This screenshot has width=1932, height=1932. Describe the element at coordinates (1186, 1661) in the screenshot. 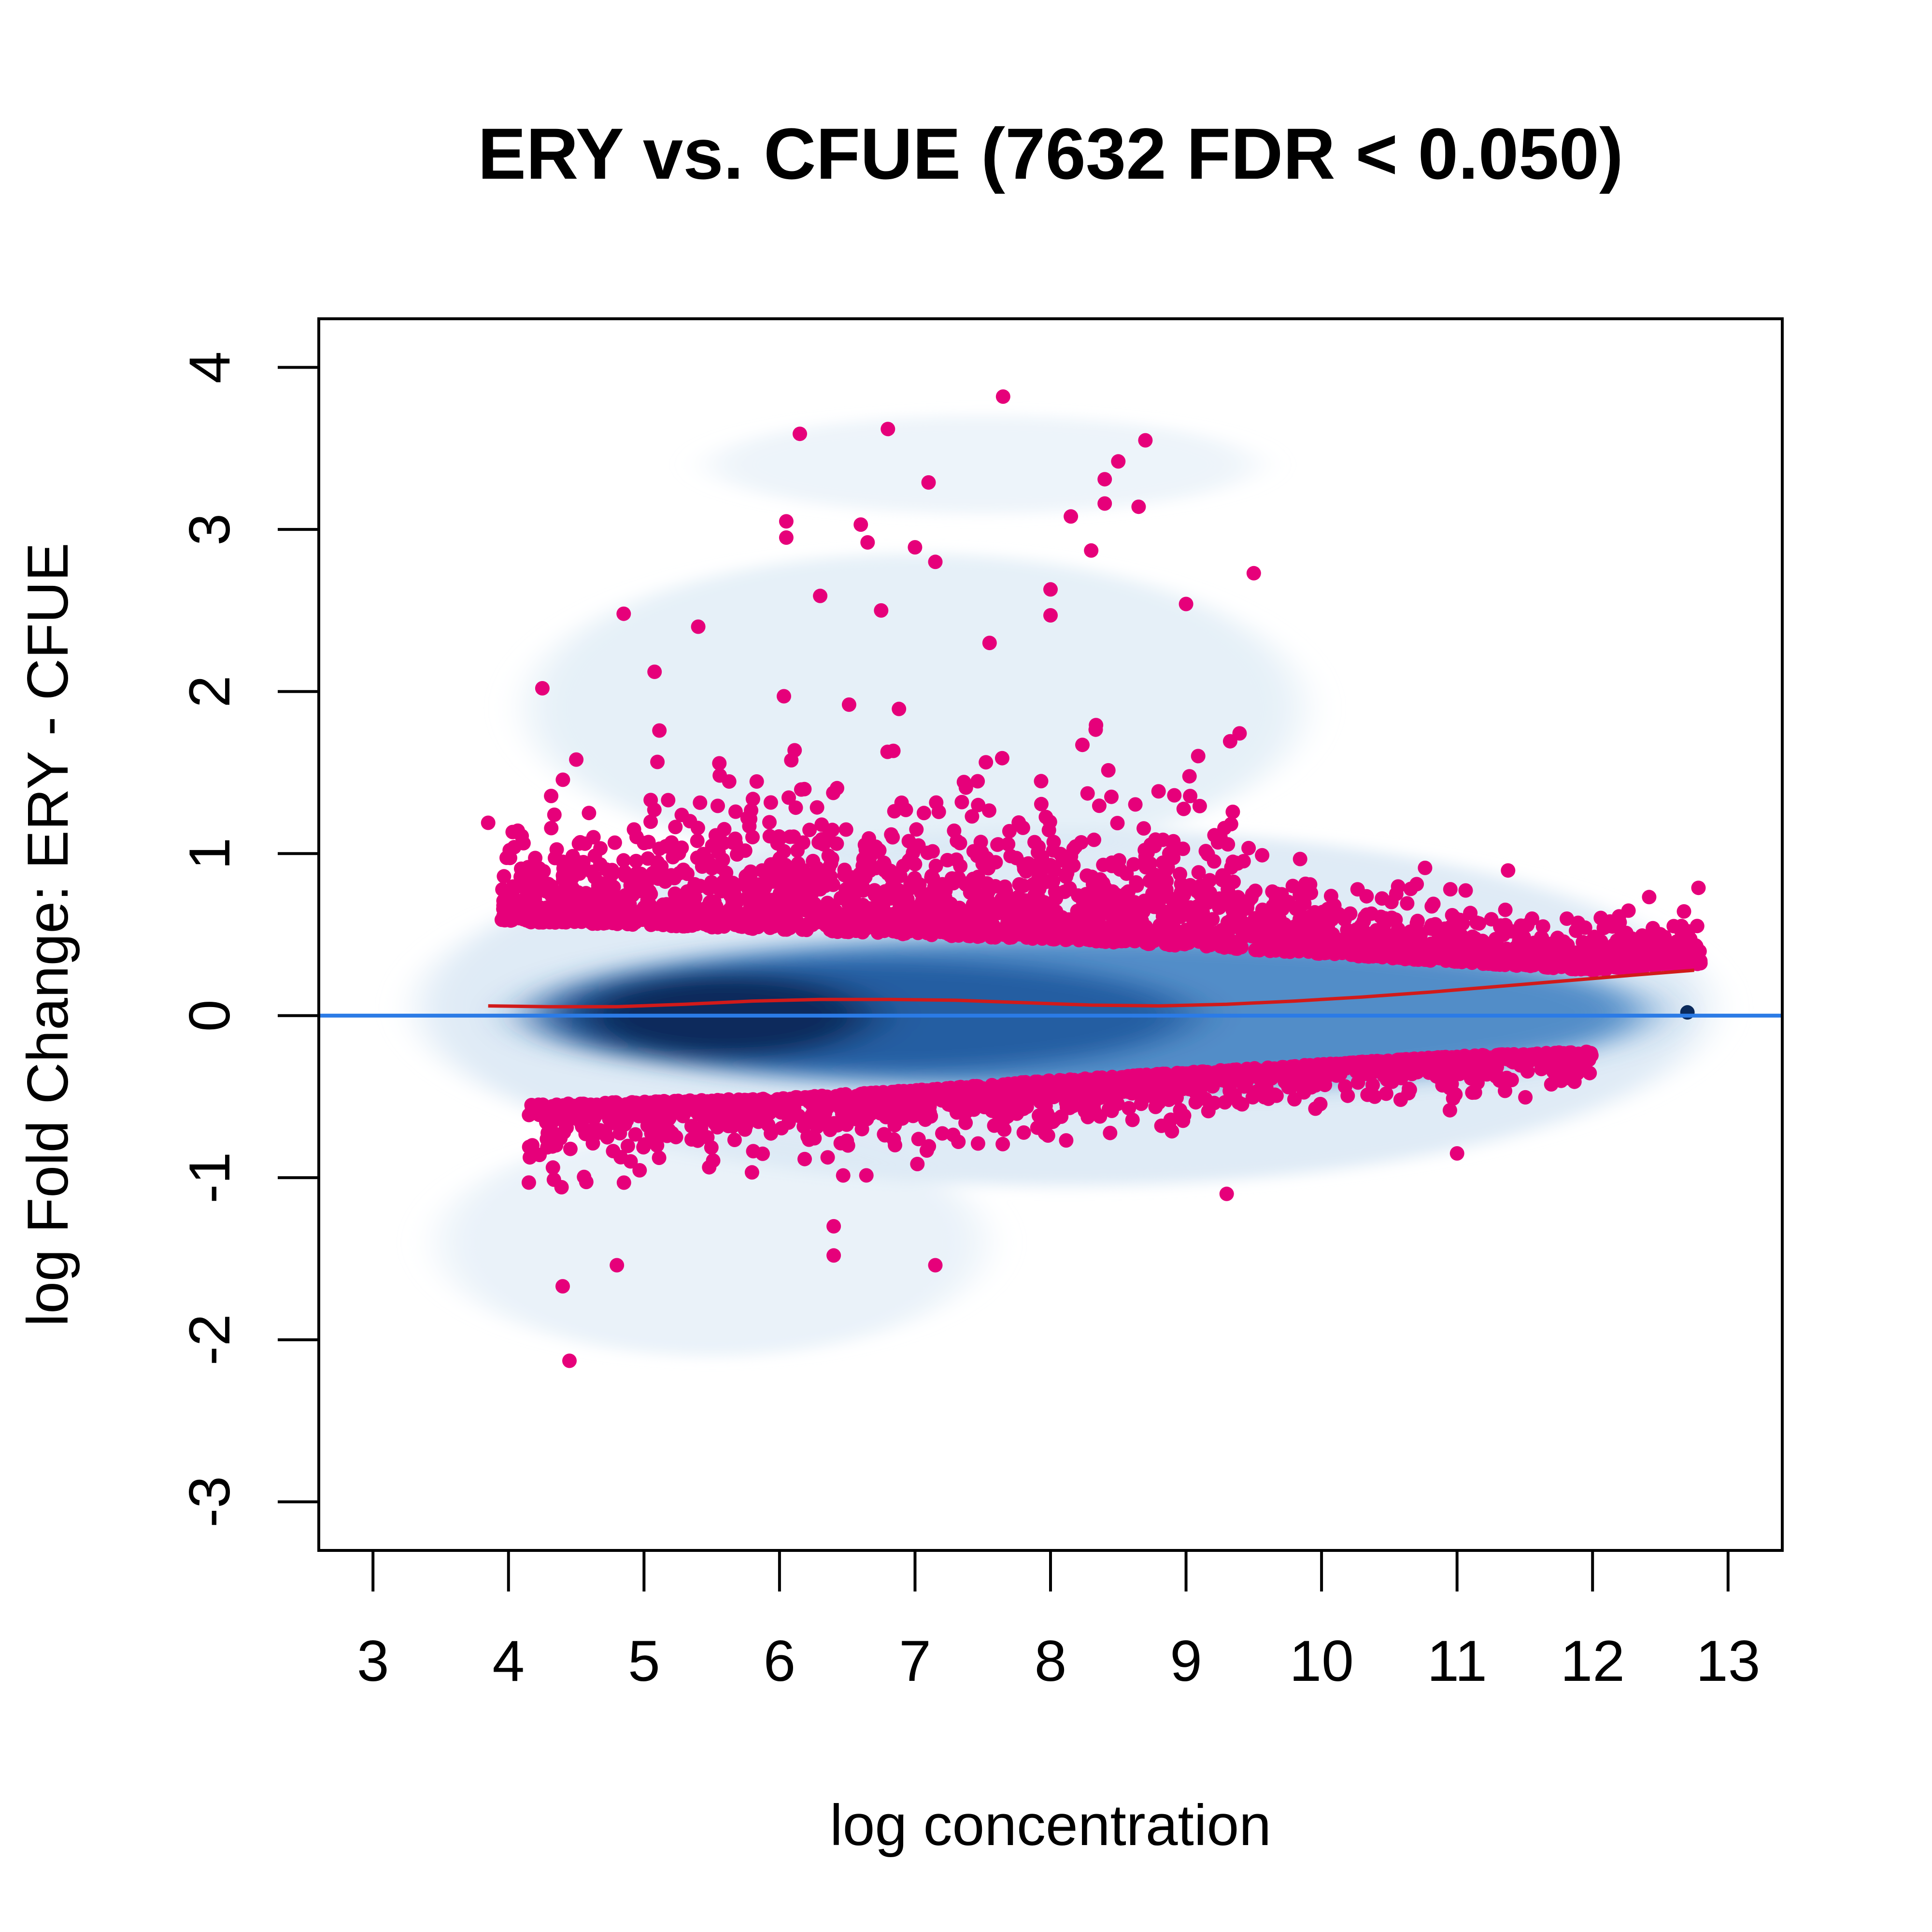

I see `x-tick-label: 9` at that location.